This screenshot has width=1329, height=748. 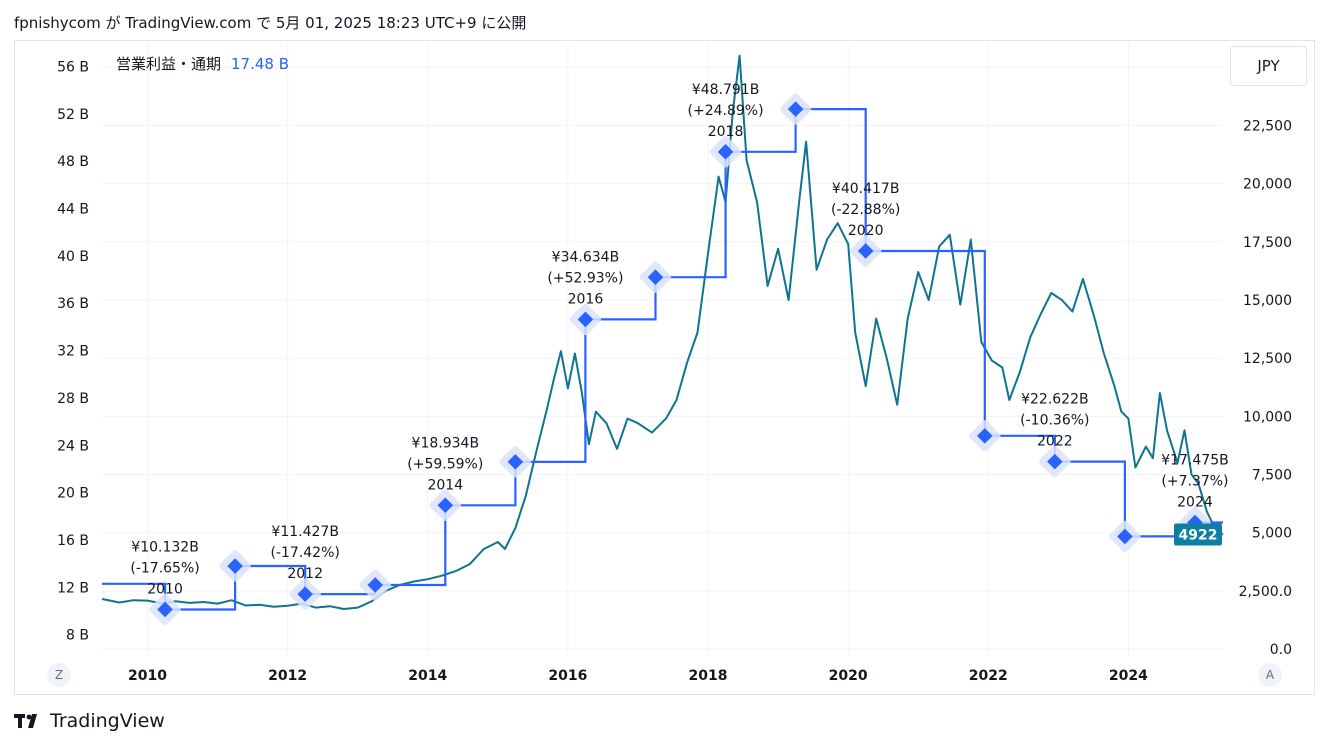 I want to click on right-axis-tick-label: 2,500.0, so click(x=1265, y=592).